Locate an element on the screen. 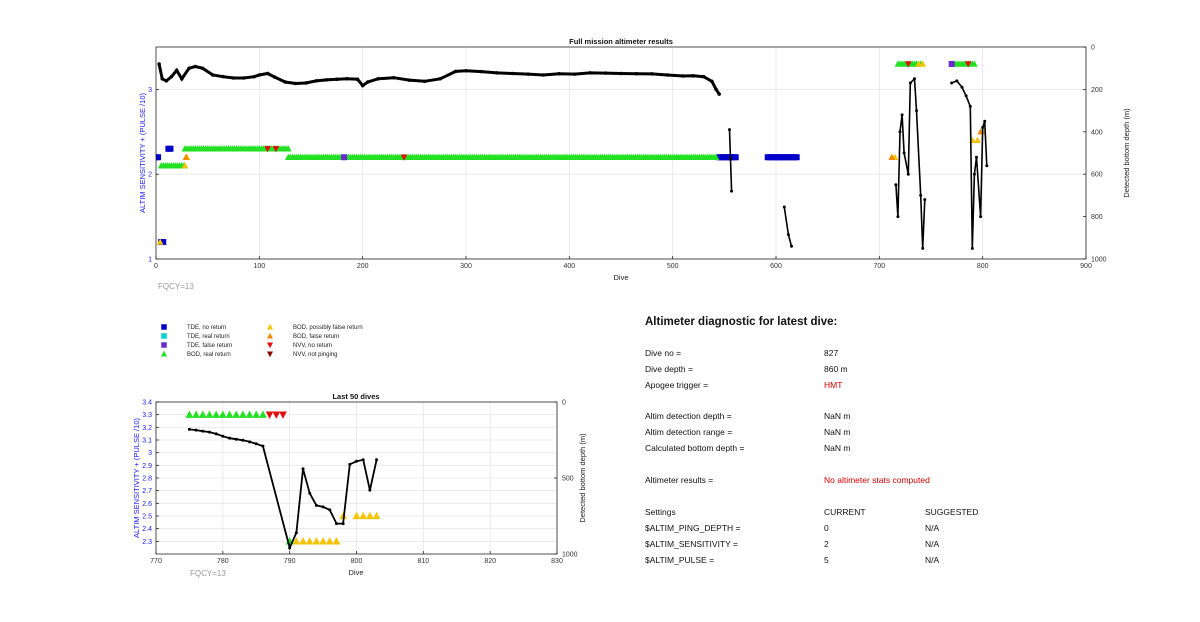  bot-ytick-label: 2.5 is located at coordinates (147, 517).